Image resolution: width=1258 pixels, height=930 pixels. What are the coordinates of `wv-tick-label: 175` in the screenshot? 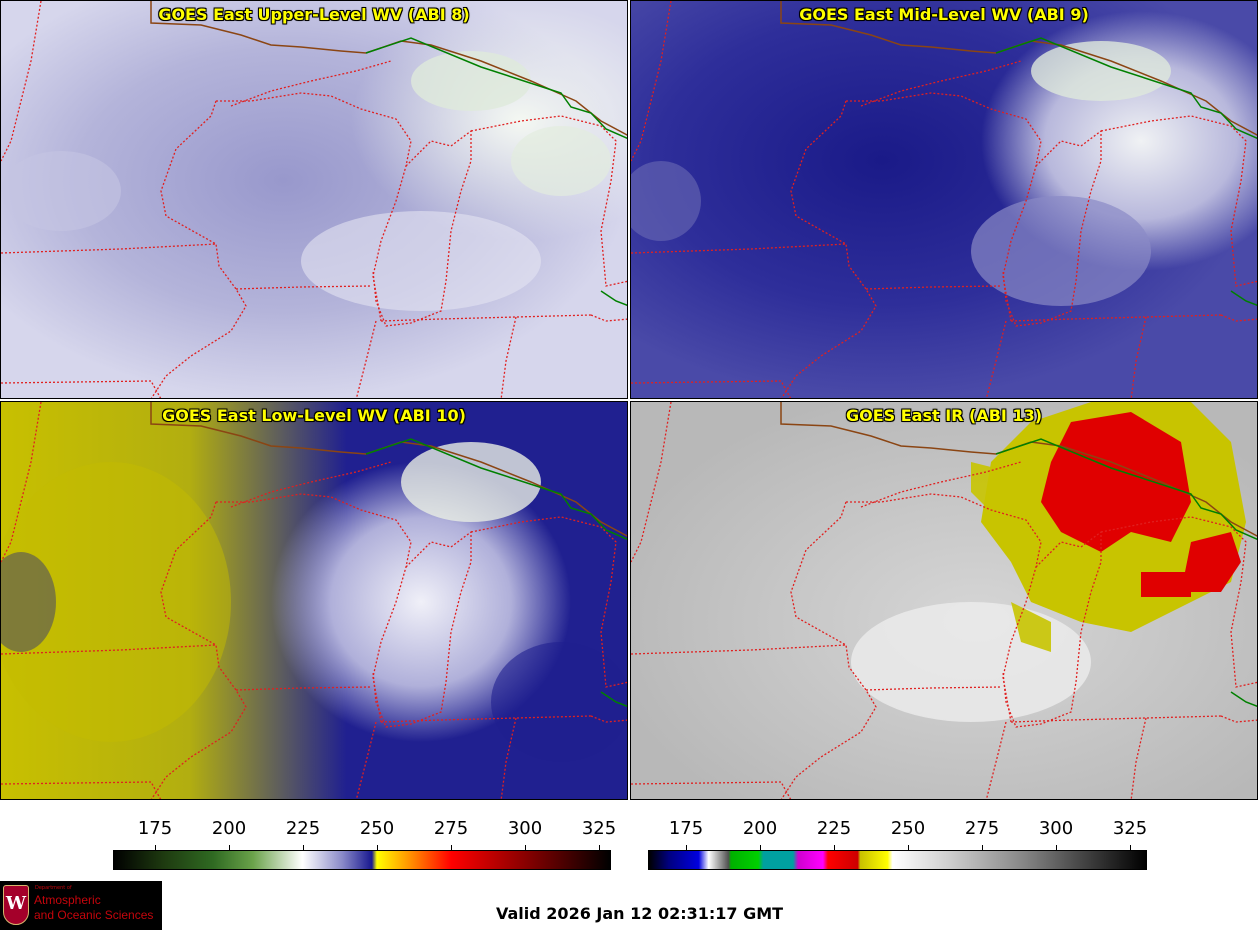 It's located at (155, 828).